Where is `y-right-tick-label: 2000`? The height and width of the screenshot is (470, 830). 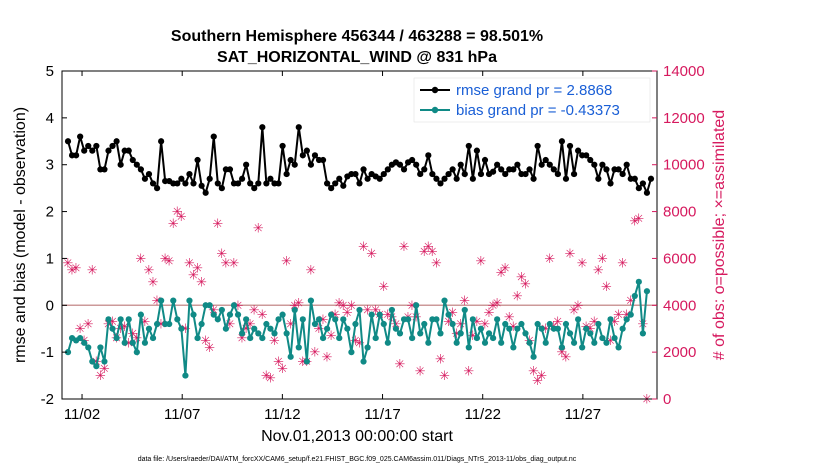
y-right-tick-label: 2000 is located at coordinates (679, 352).